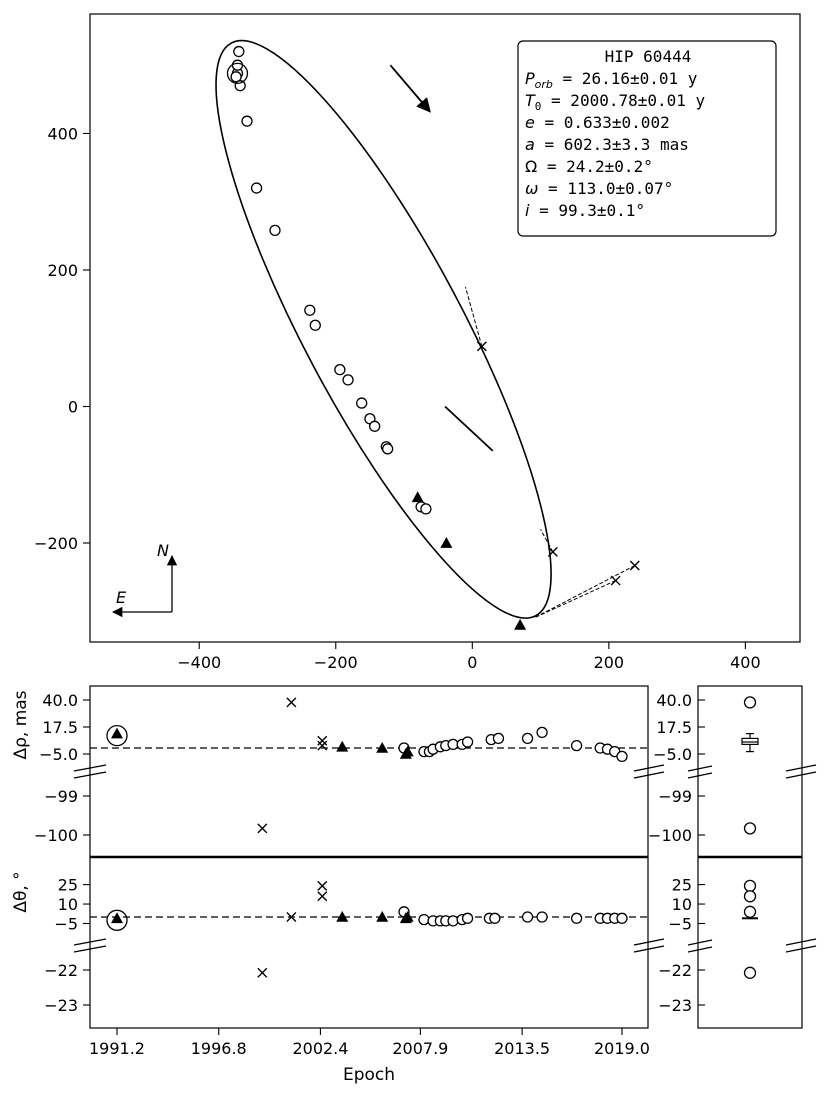 The width and height of the screenshot is (830, 1098). What do you see at coordinates (672, 754) in the screenshot?
I see `dist-rho-tick-label: −5.0` at bounding box center [672, 754].